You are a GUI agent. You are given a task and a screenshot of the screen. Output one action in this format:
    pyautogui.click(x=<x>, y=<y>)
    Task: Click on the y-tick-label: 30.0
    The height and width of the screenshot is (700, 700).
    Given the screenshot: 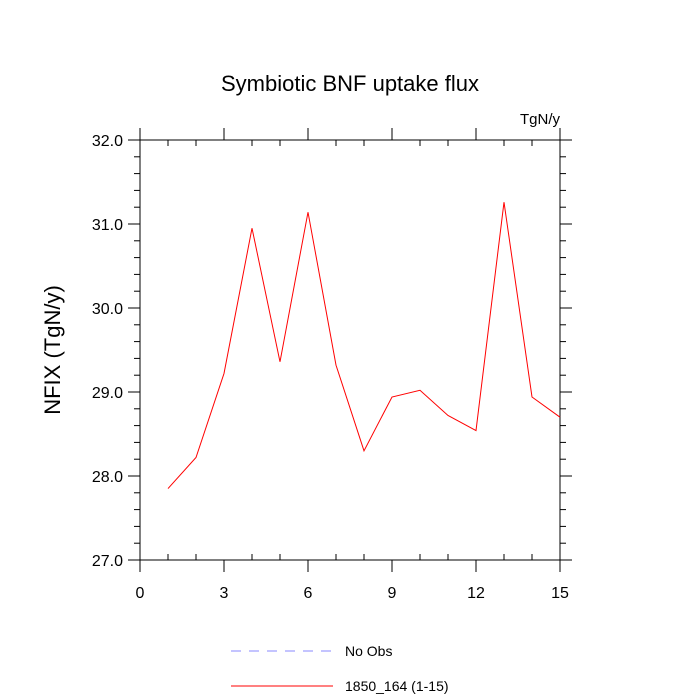 What is the action you would take?
    pyautogui.click(x=107, y=309)
    